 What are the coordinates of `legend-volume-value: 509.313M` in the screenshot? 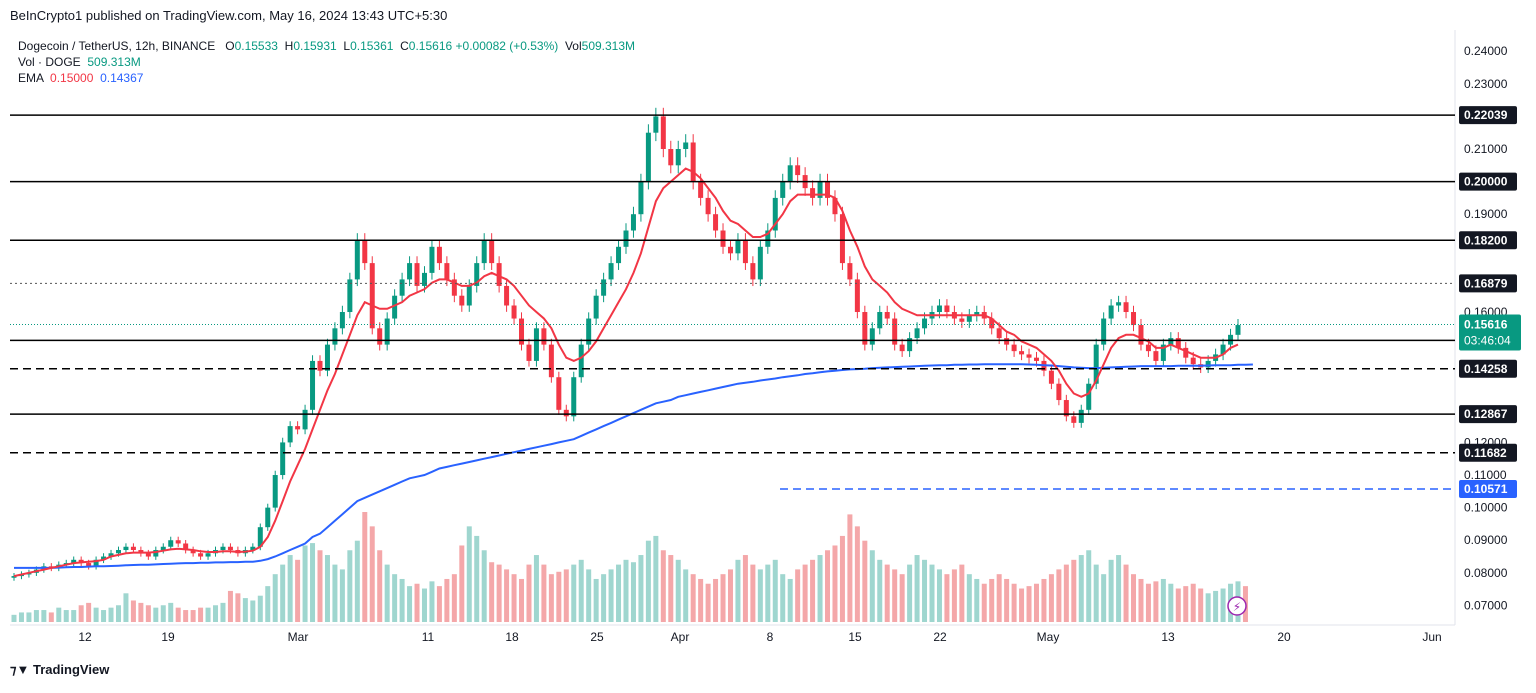 It's located at (114, 62).